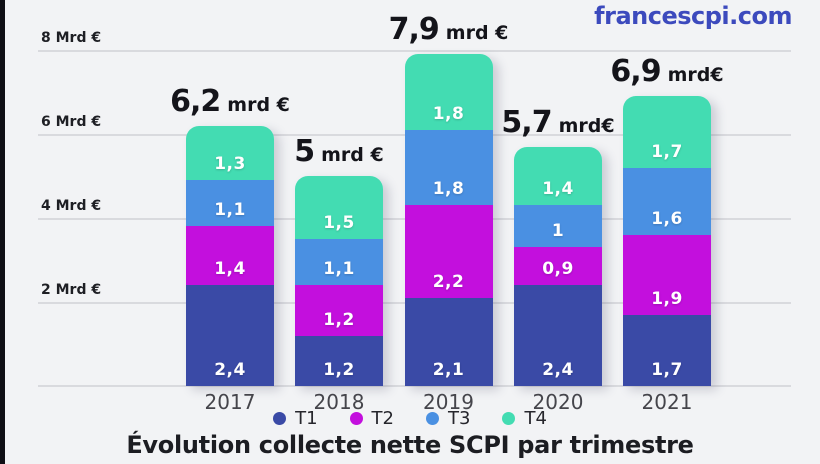 This screenshot has width=820, height=464. Describe the element at coordinates (71, 122) in the screenshot. I see `y-axis-tick-label: 6 Mrd €` at that location.